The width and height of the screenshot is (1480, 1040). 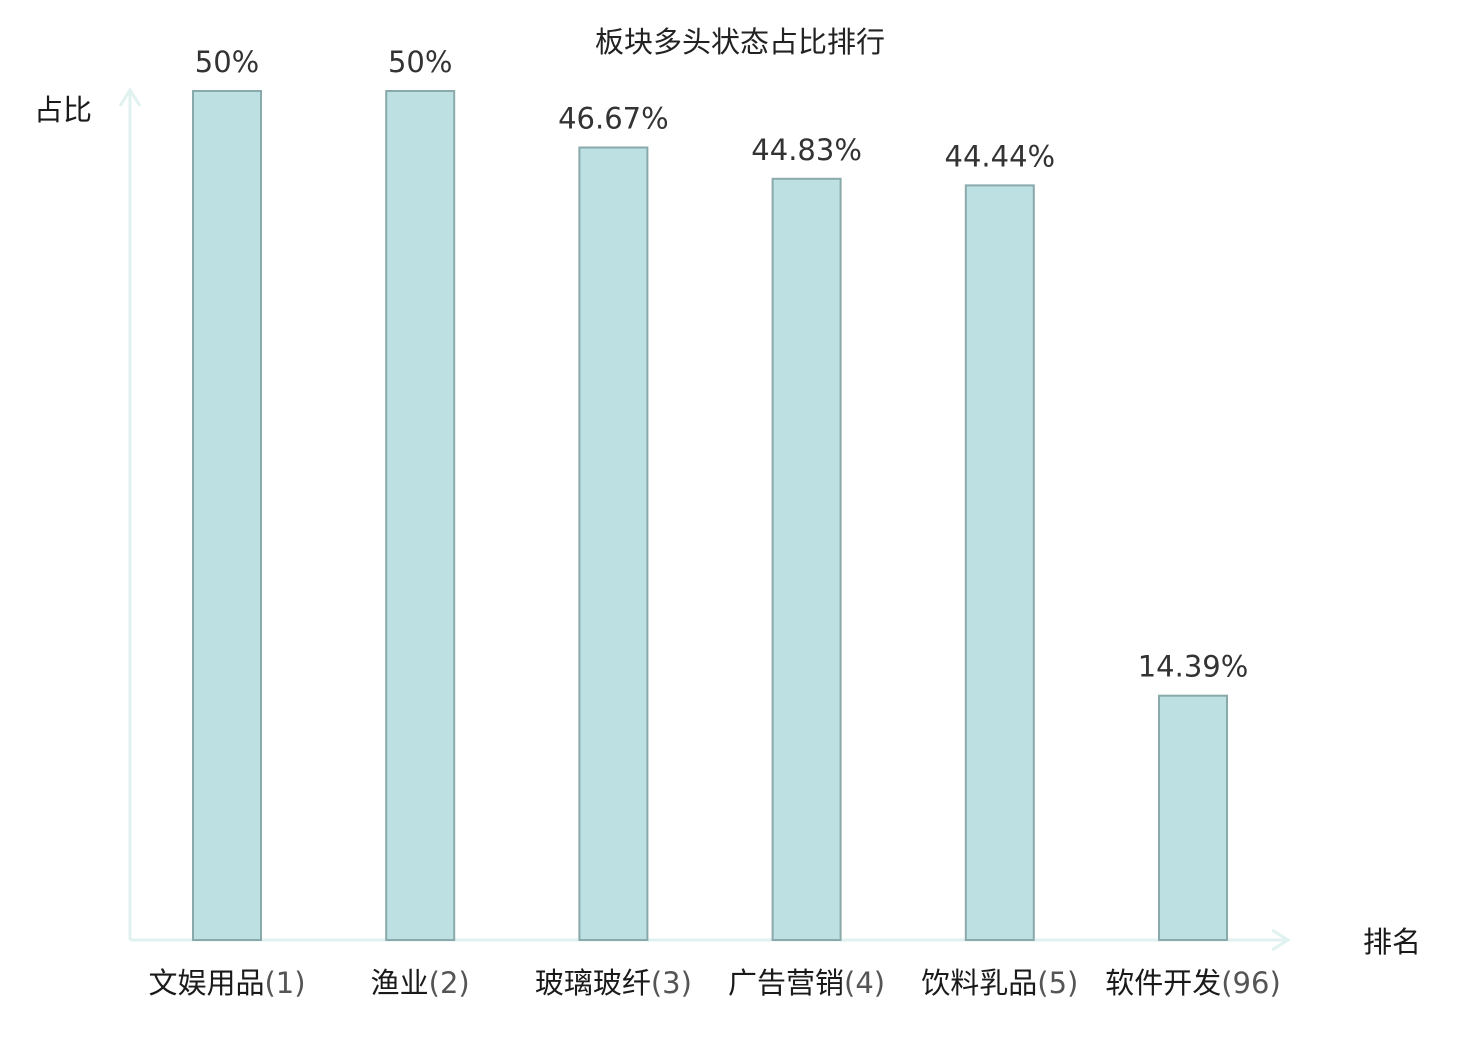 What do you see at coordinates (400, 983) in the screenshot?
I see `category-name: 渔业` at bounding box center [400, 983].